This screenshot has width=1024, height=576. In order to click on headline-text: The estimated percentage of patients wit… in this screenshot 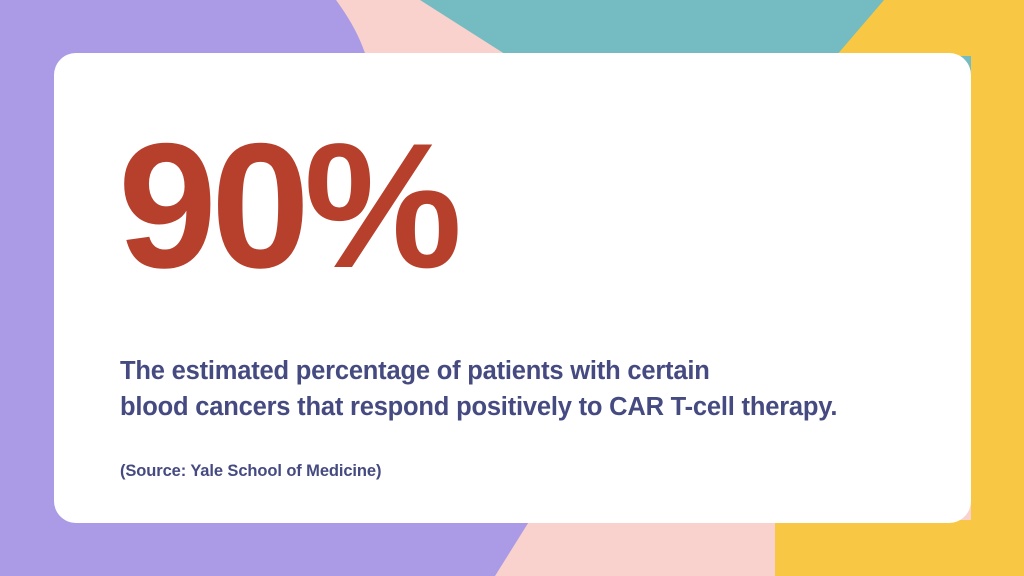, I will do `click(540, 389)`.